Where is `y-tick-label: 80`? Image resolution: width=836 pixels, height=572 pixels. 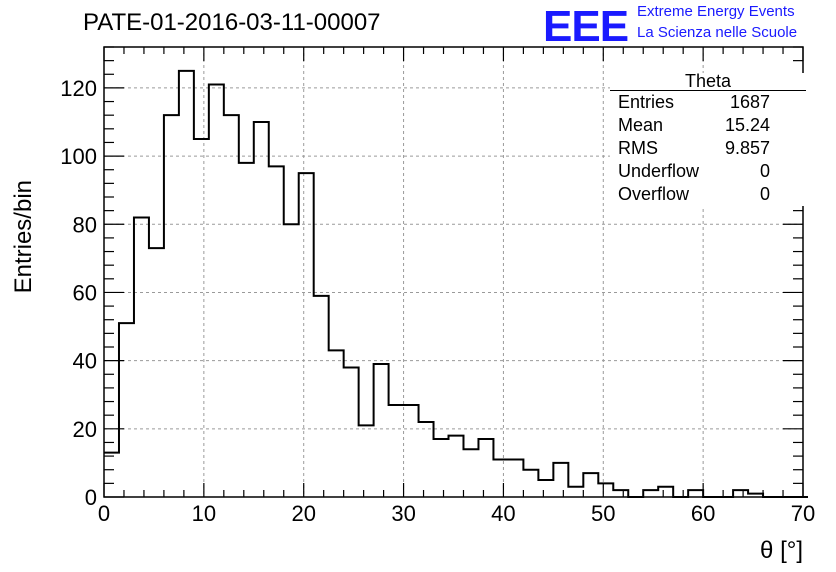
y-tick-label: 80 is located at coordinates (85, 224).